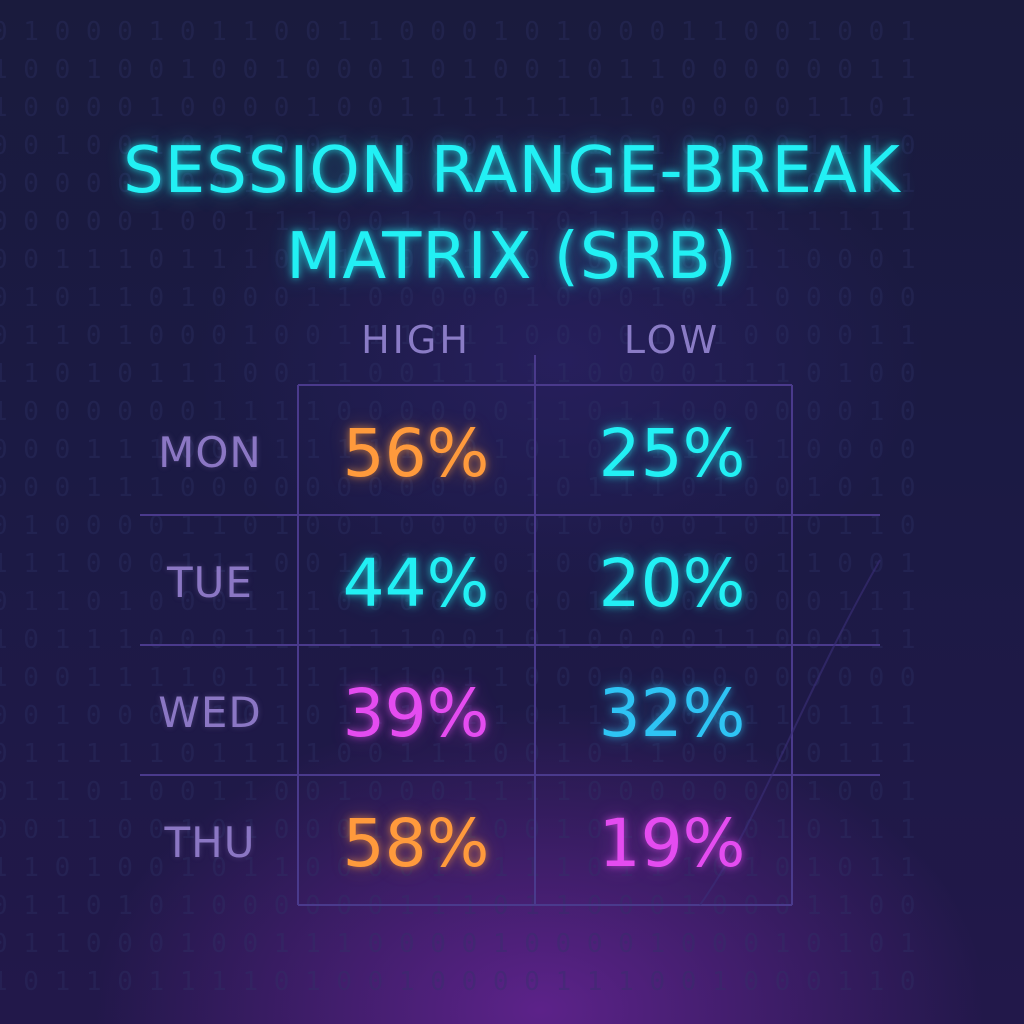 The height and width of the screenshot is (1024, 1024). What do you see at coordinates (672, 453) in the screenshot?
I see `cell-mon-low: 25%` at bounding box center [672, 453].